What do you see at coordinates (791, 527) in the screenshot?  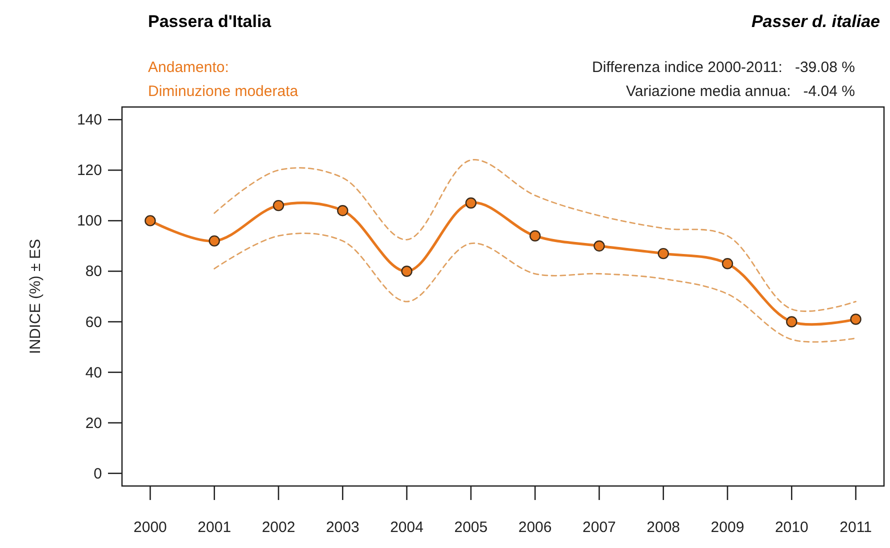 I see `x-tick-label: 2010` at bounding box center [791, 527].